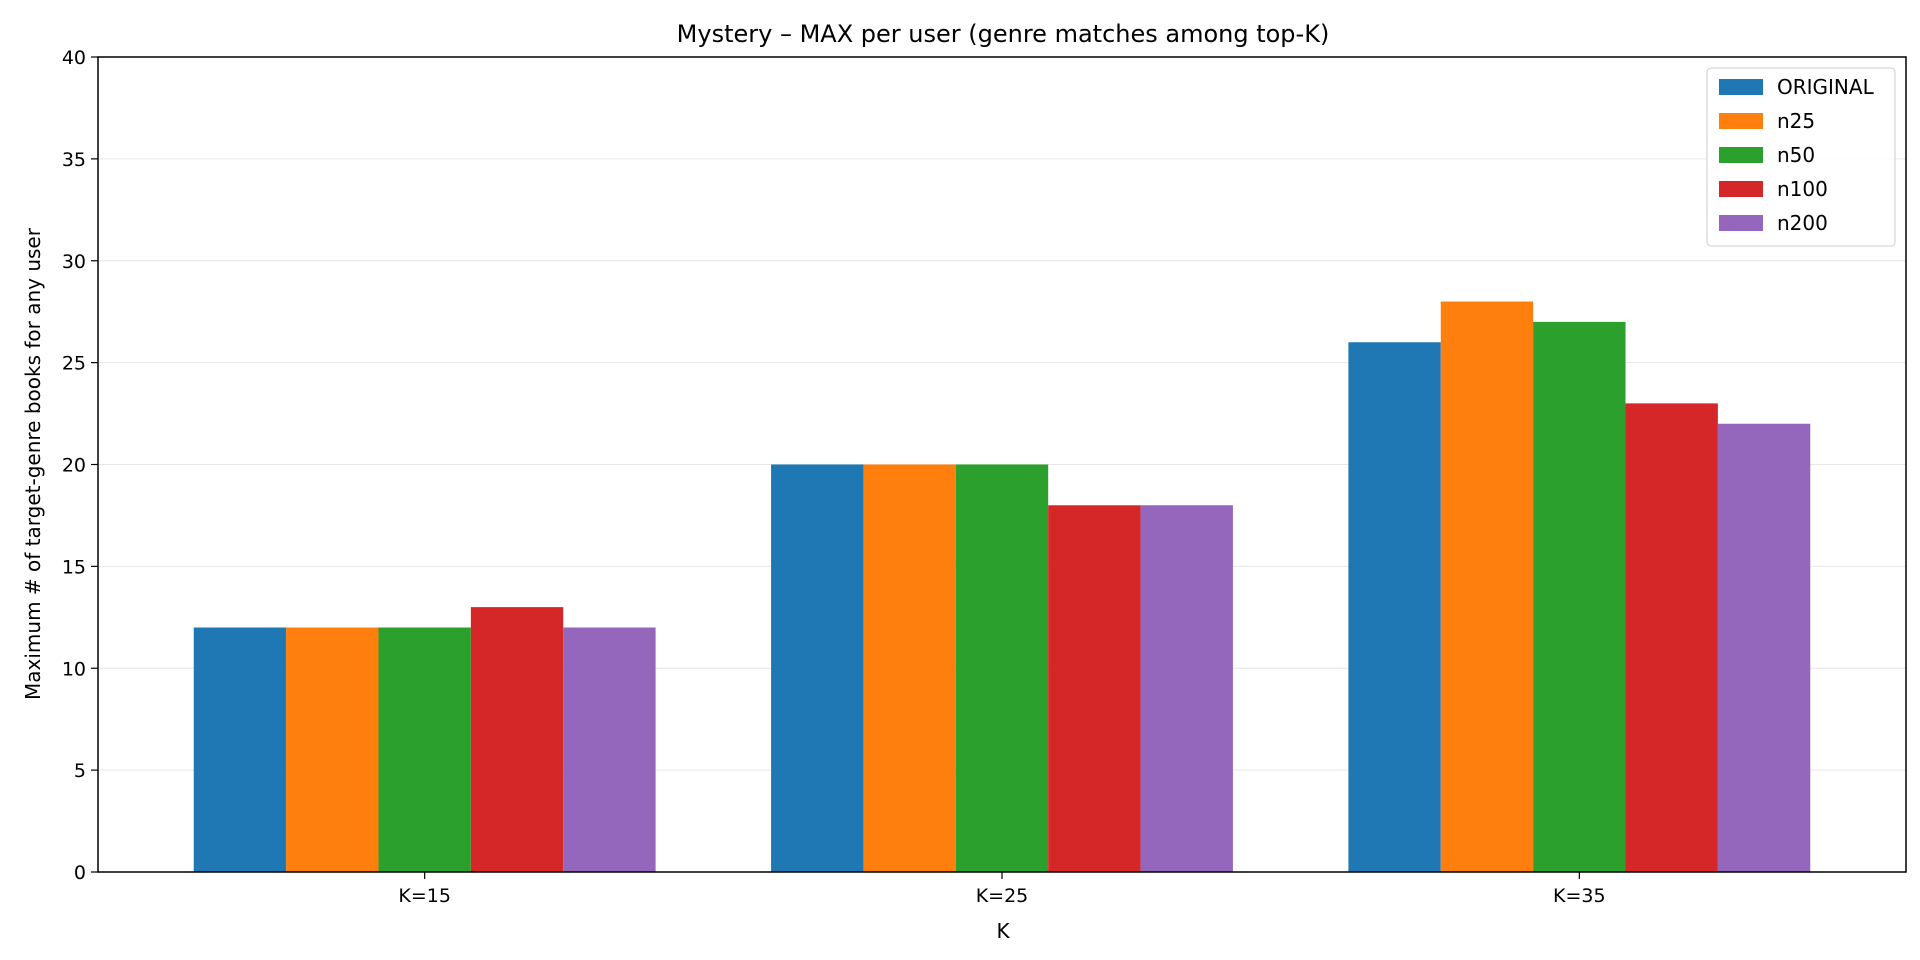  Describe the element at coordinates (1579, 896) in the screenshot. I see `x-tick-label: K=35` at that location.